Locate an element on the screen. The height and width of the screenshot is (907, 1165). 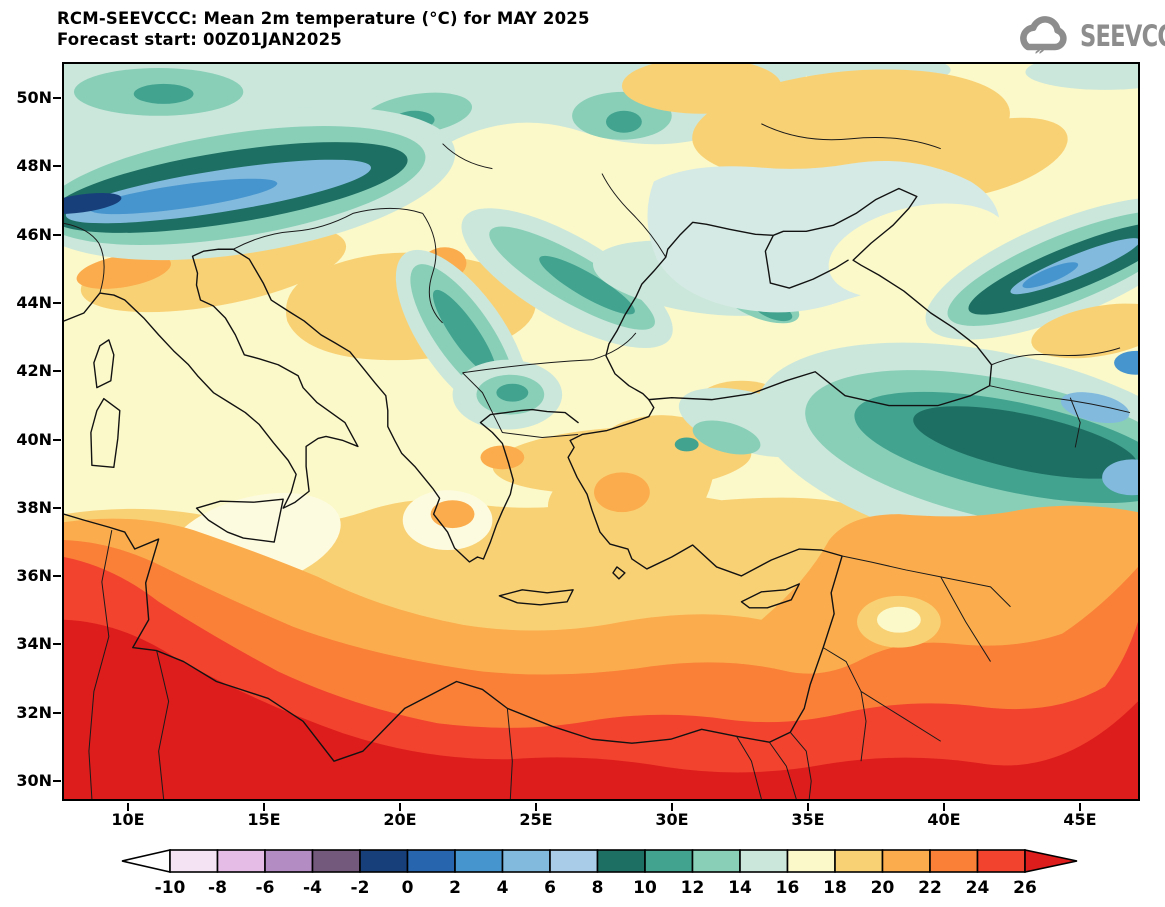
lat-tick-label: 48N is located at coordinates (34, 166).